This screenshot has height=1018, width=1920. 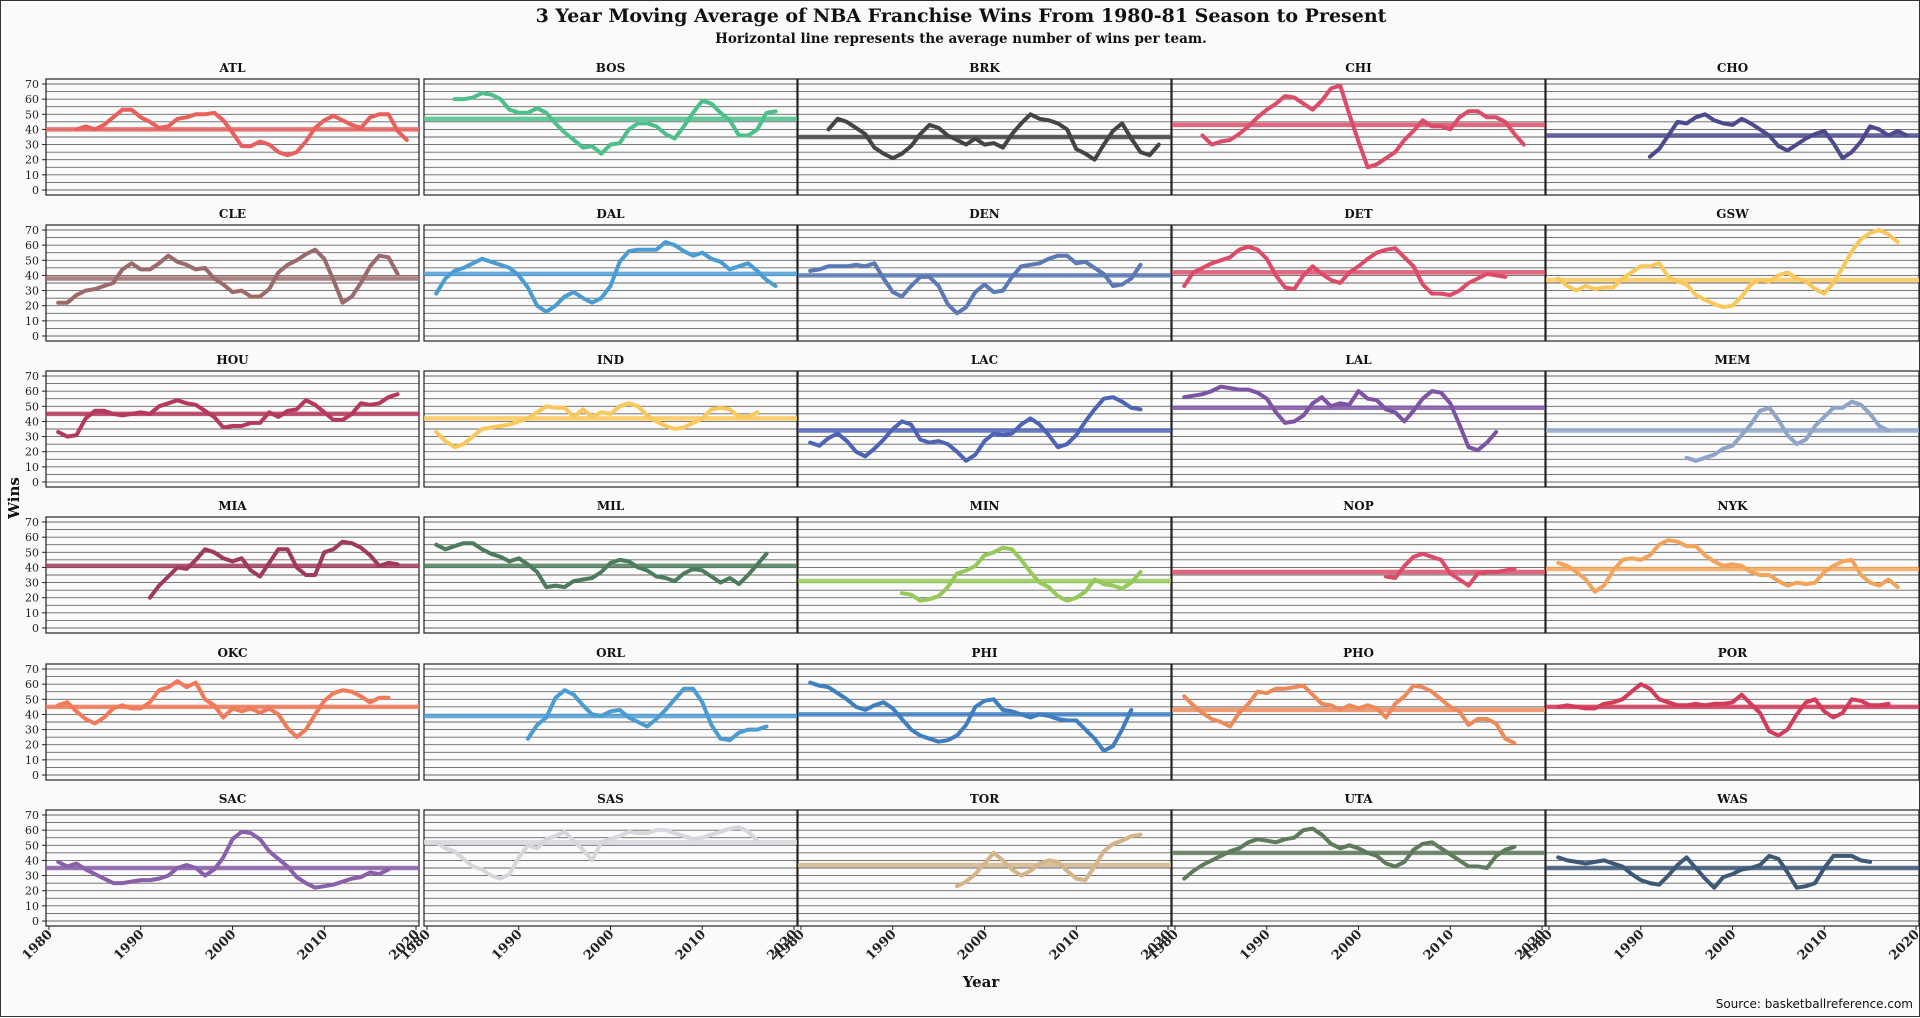 What do you see at coordinates (993, 137) in the screenshot?
I see `series-line-brk` at bounding box center [993, 137].